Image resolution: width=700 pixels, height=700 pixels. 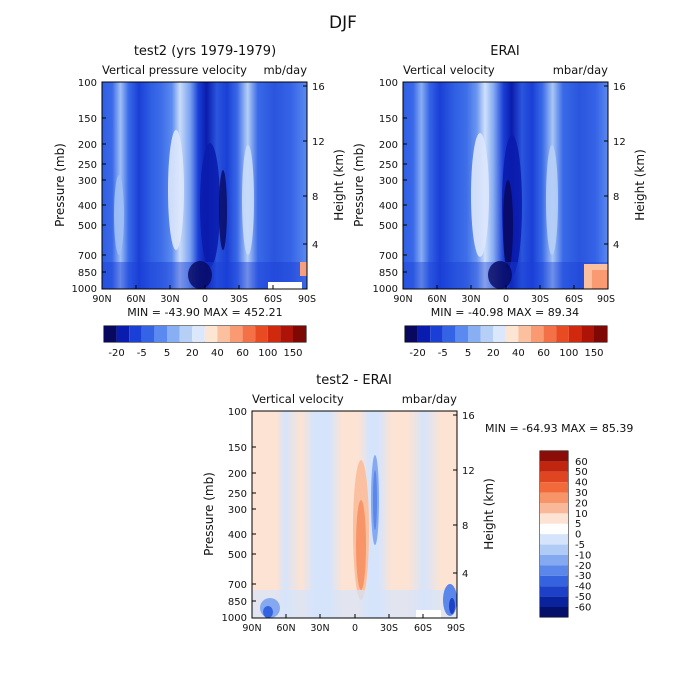 What do you see at coordinates (428, 614) in the screenshot?
I see `missing-data` at bounding box center [428, 614].